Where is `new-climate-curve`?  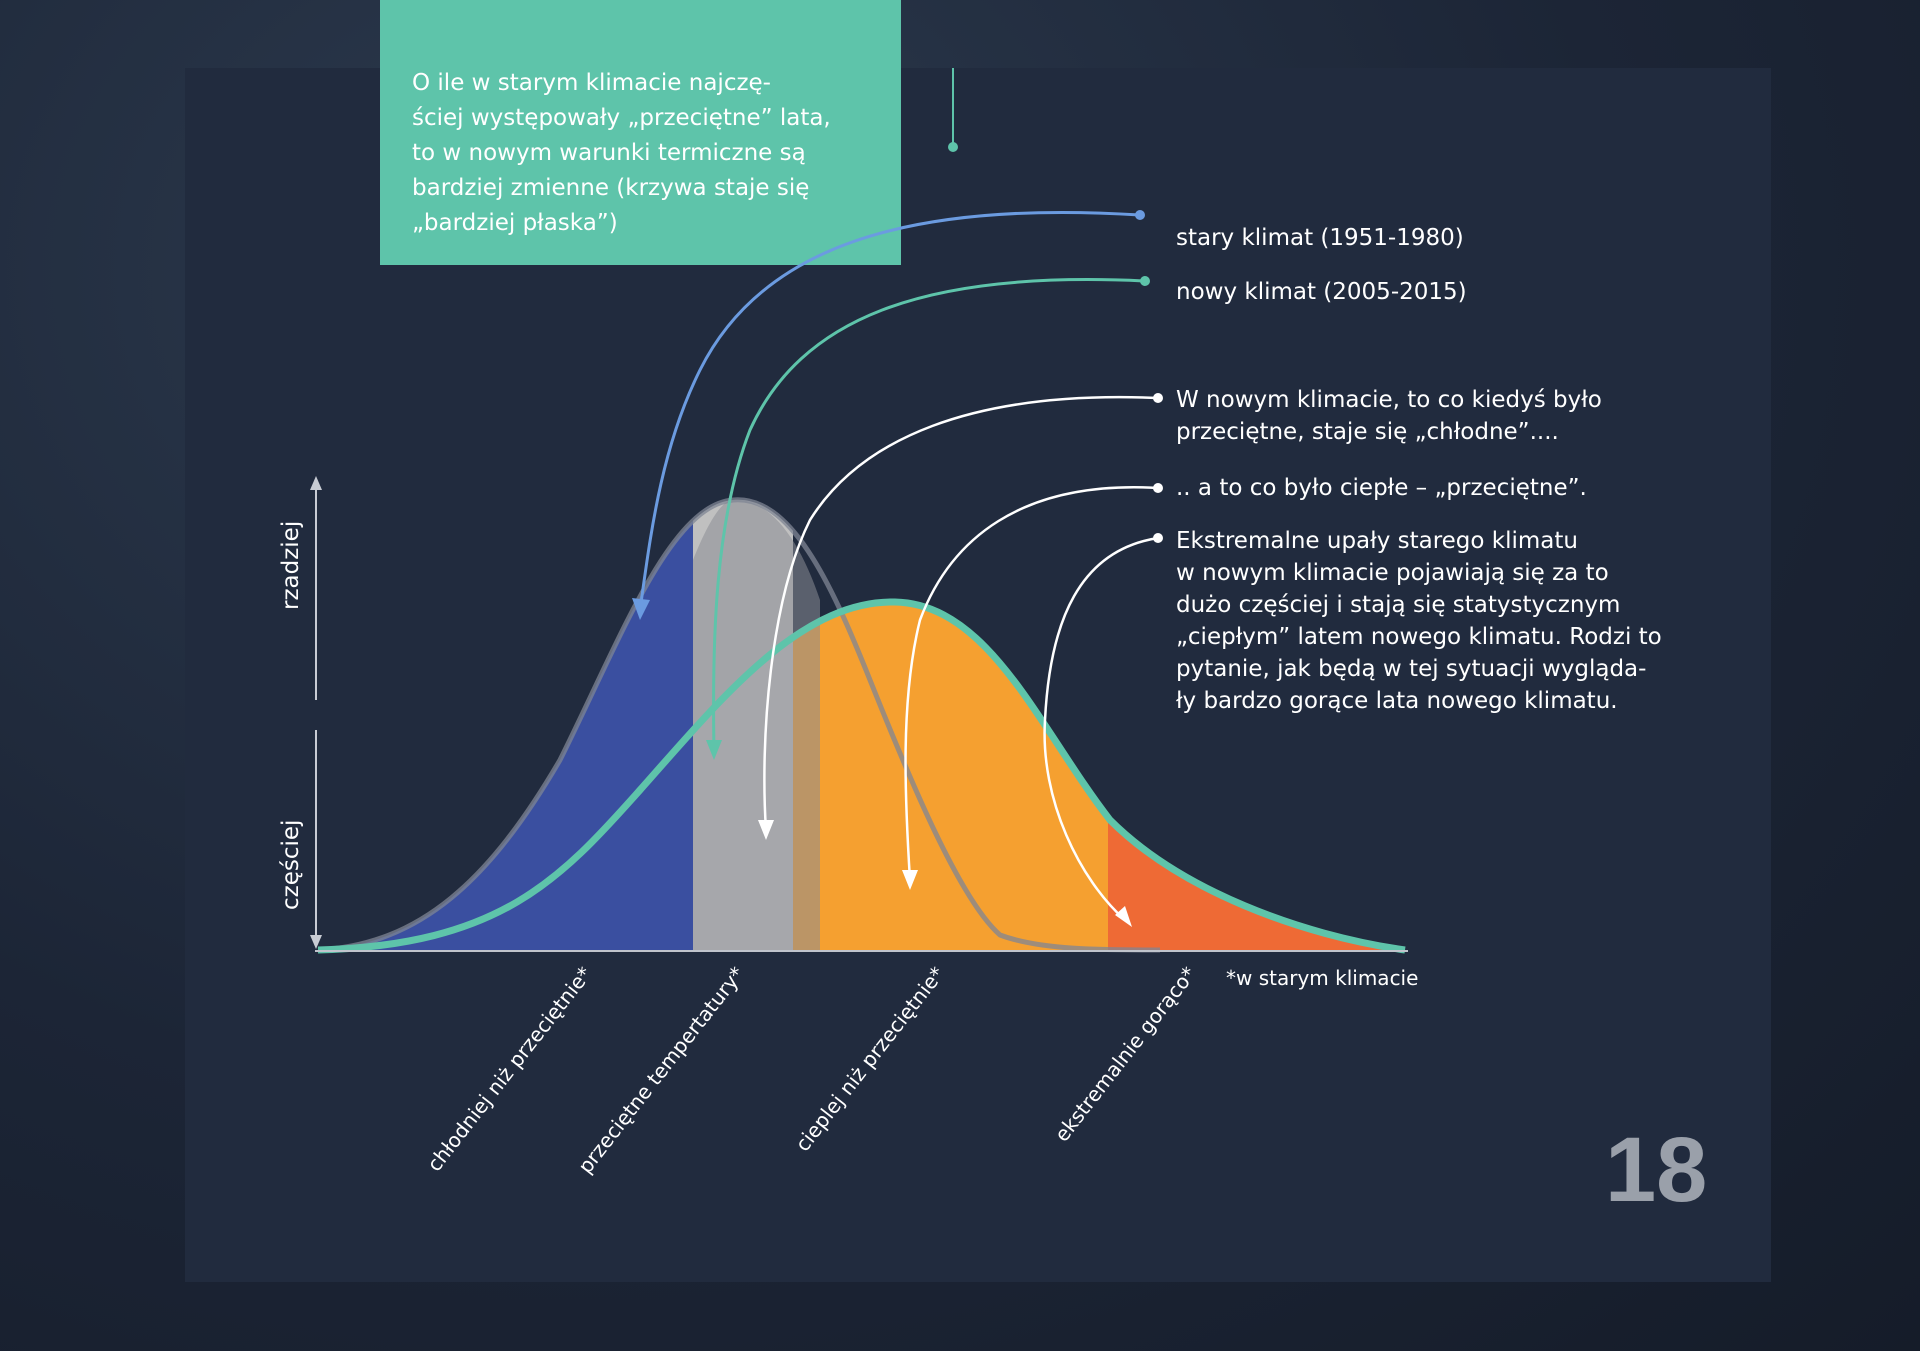
new-climate-curve is located at coordinates (861, 776).